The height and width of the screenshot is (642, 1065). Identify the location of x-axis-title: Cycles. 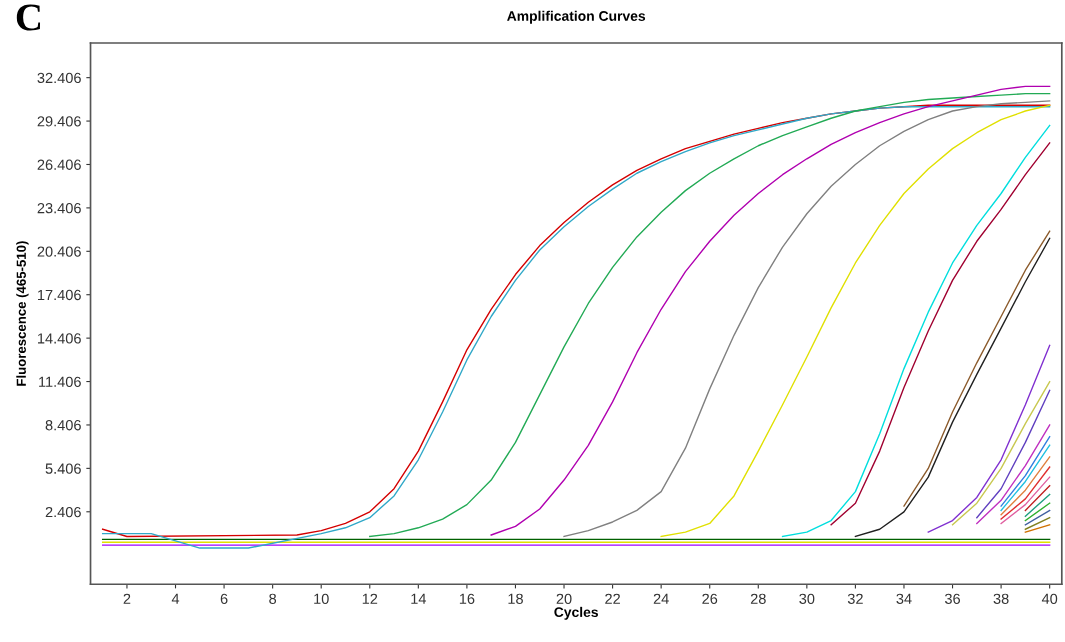
(576, 613).